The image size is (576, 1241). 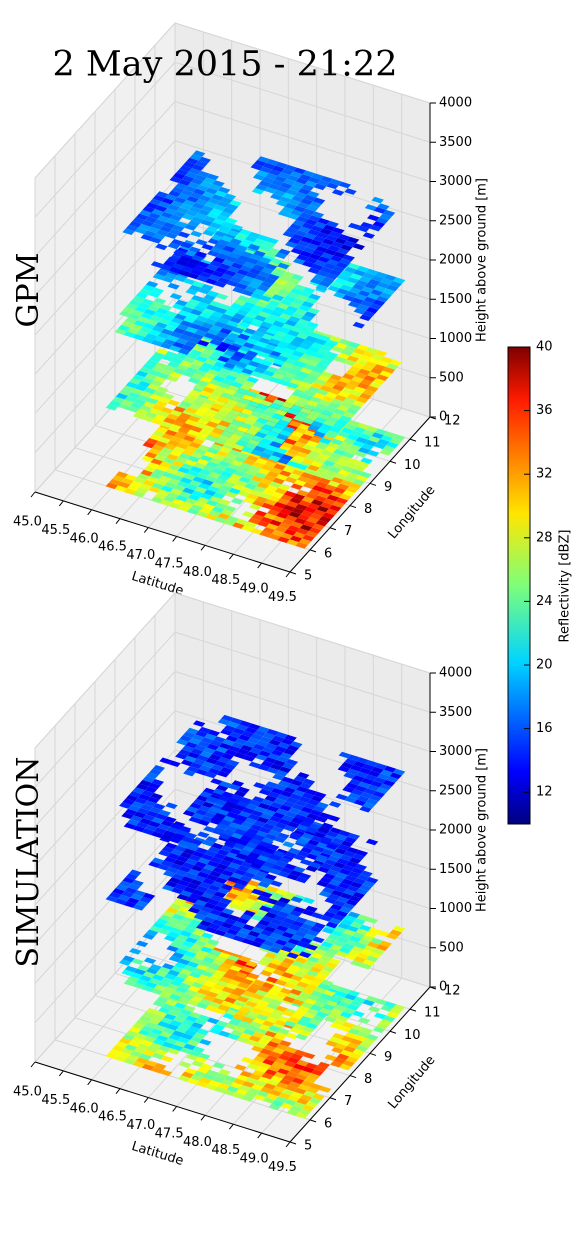 I want to click on y-tick-label: 11, so click(x=432, y=1013).